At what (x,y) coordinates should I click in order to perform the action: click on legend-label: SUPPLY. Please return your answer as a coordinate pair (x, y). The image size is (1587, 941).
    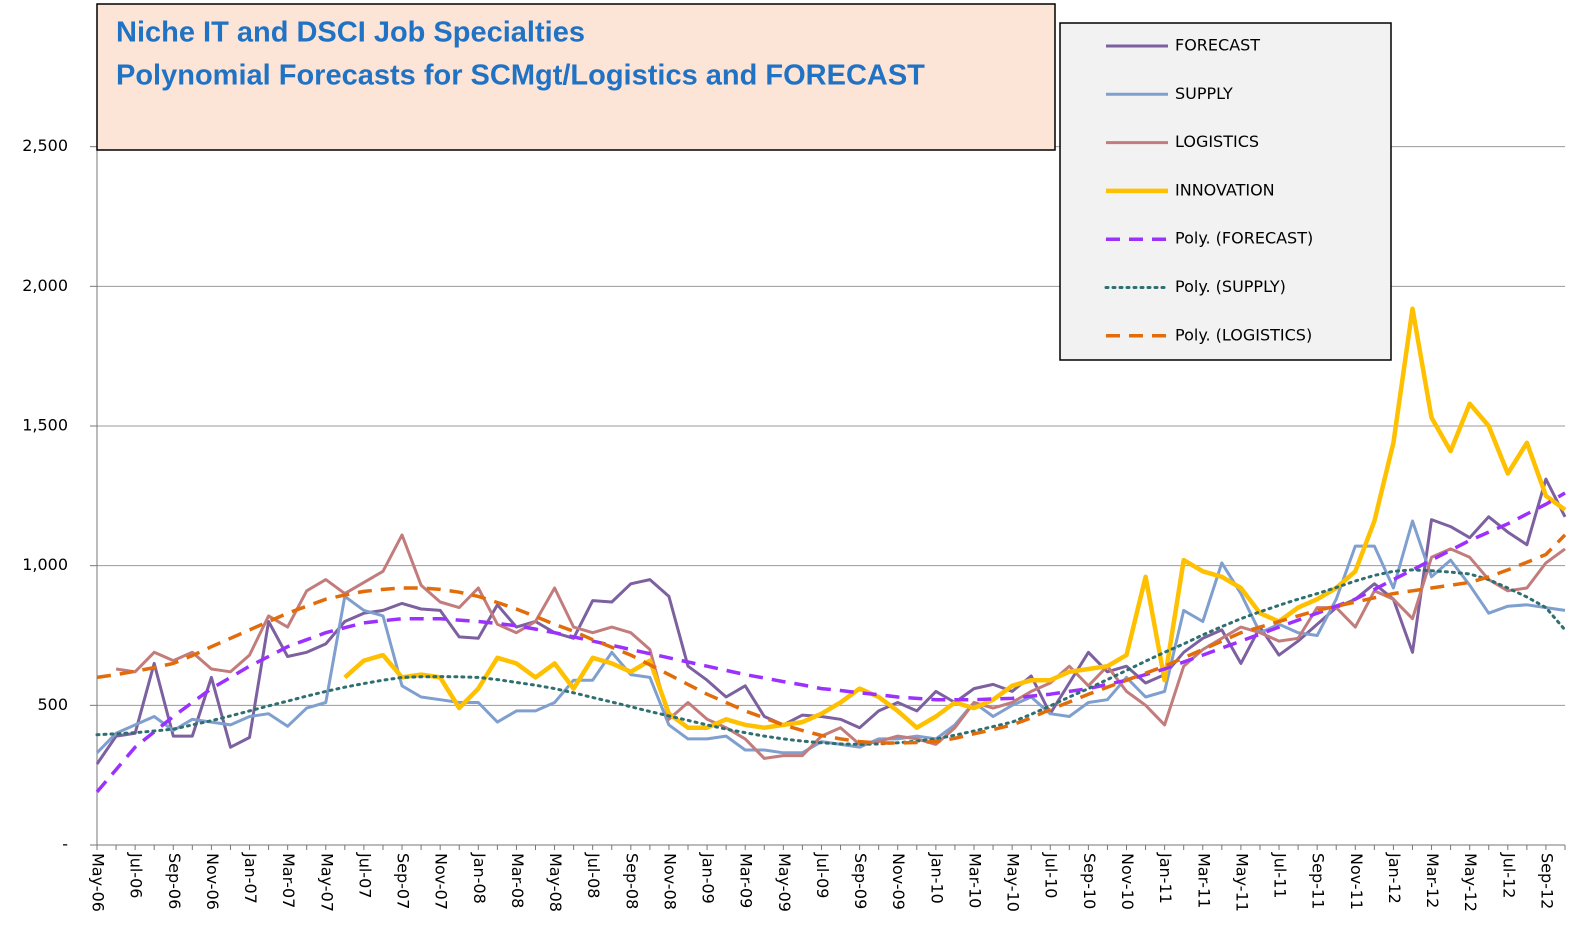
    Looking at the image, I should click on (1204, 93).